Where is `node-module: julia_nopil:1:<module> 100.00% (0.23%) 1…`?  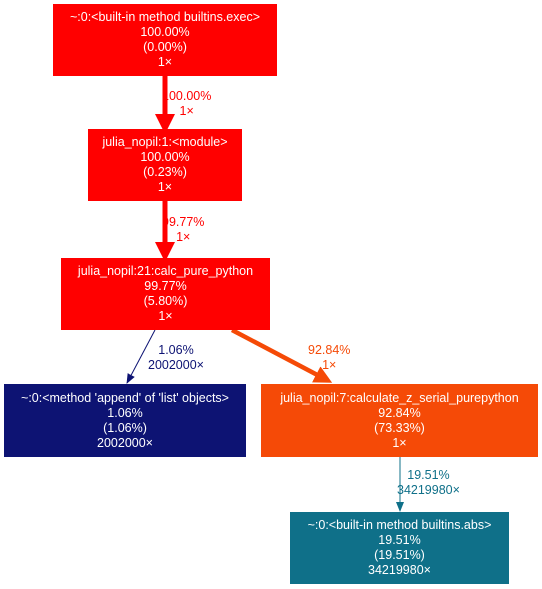 node-module: julia_nopil:1:<module> 100.00% (0.23%) 1… is located at coordinates (165, 165).